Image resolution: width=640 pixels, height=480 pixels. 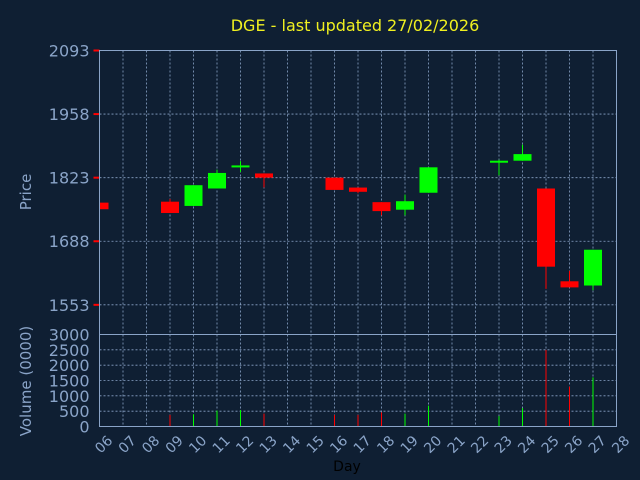 I want to click on x-tick-label: 08, so click(x=151, y=445).